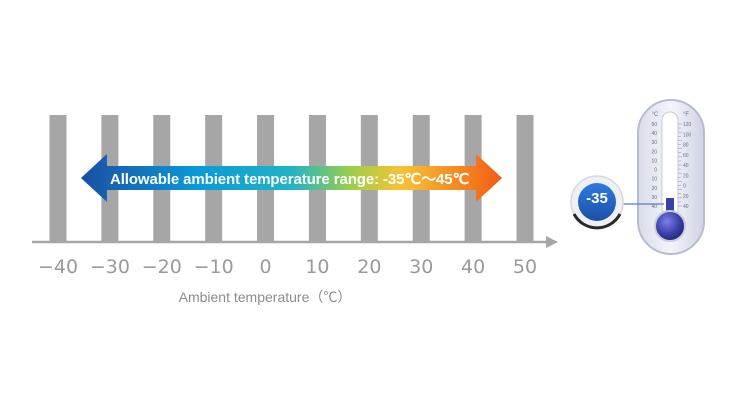 This screenshot has width=750, height=400. I want to click on temperature-reading-badge, so click(597, 202).